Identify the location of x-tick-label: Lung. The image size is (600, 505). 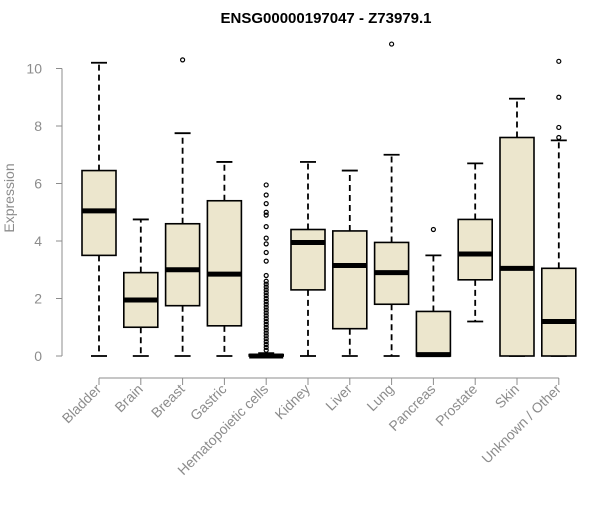
(379, 397).